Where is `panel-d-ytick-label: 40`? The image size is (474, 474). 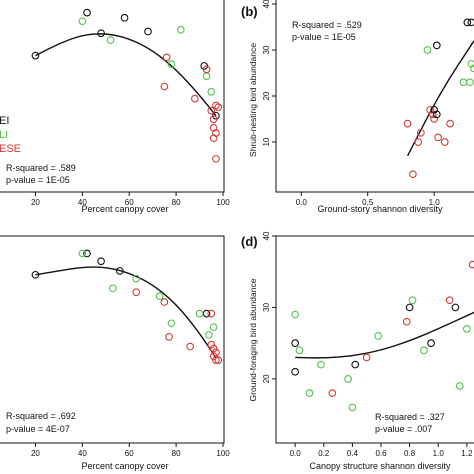
panel-d-ytick-label: 40 is located at coordinates (266, 235).